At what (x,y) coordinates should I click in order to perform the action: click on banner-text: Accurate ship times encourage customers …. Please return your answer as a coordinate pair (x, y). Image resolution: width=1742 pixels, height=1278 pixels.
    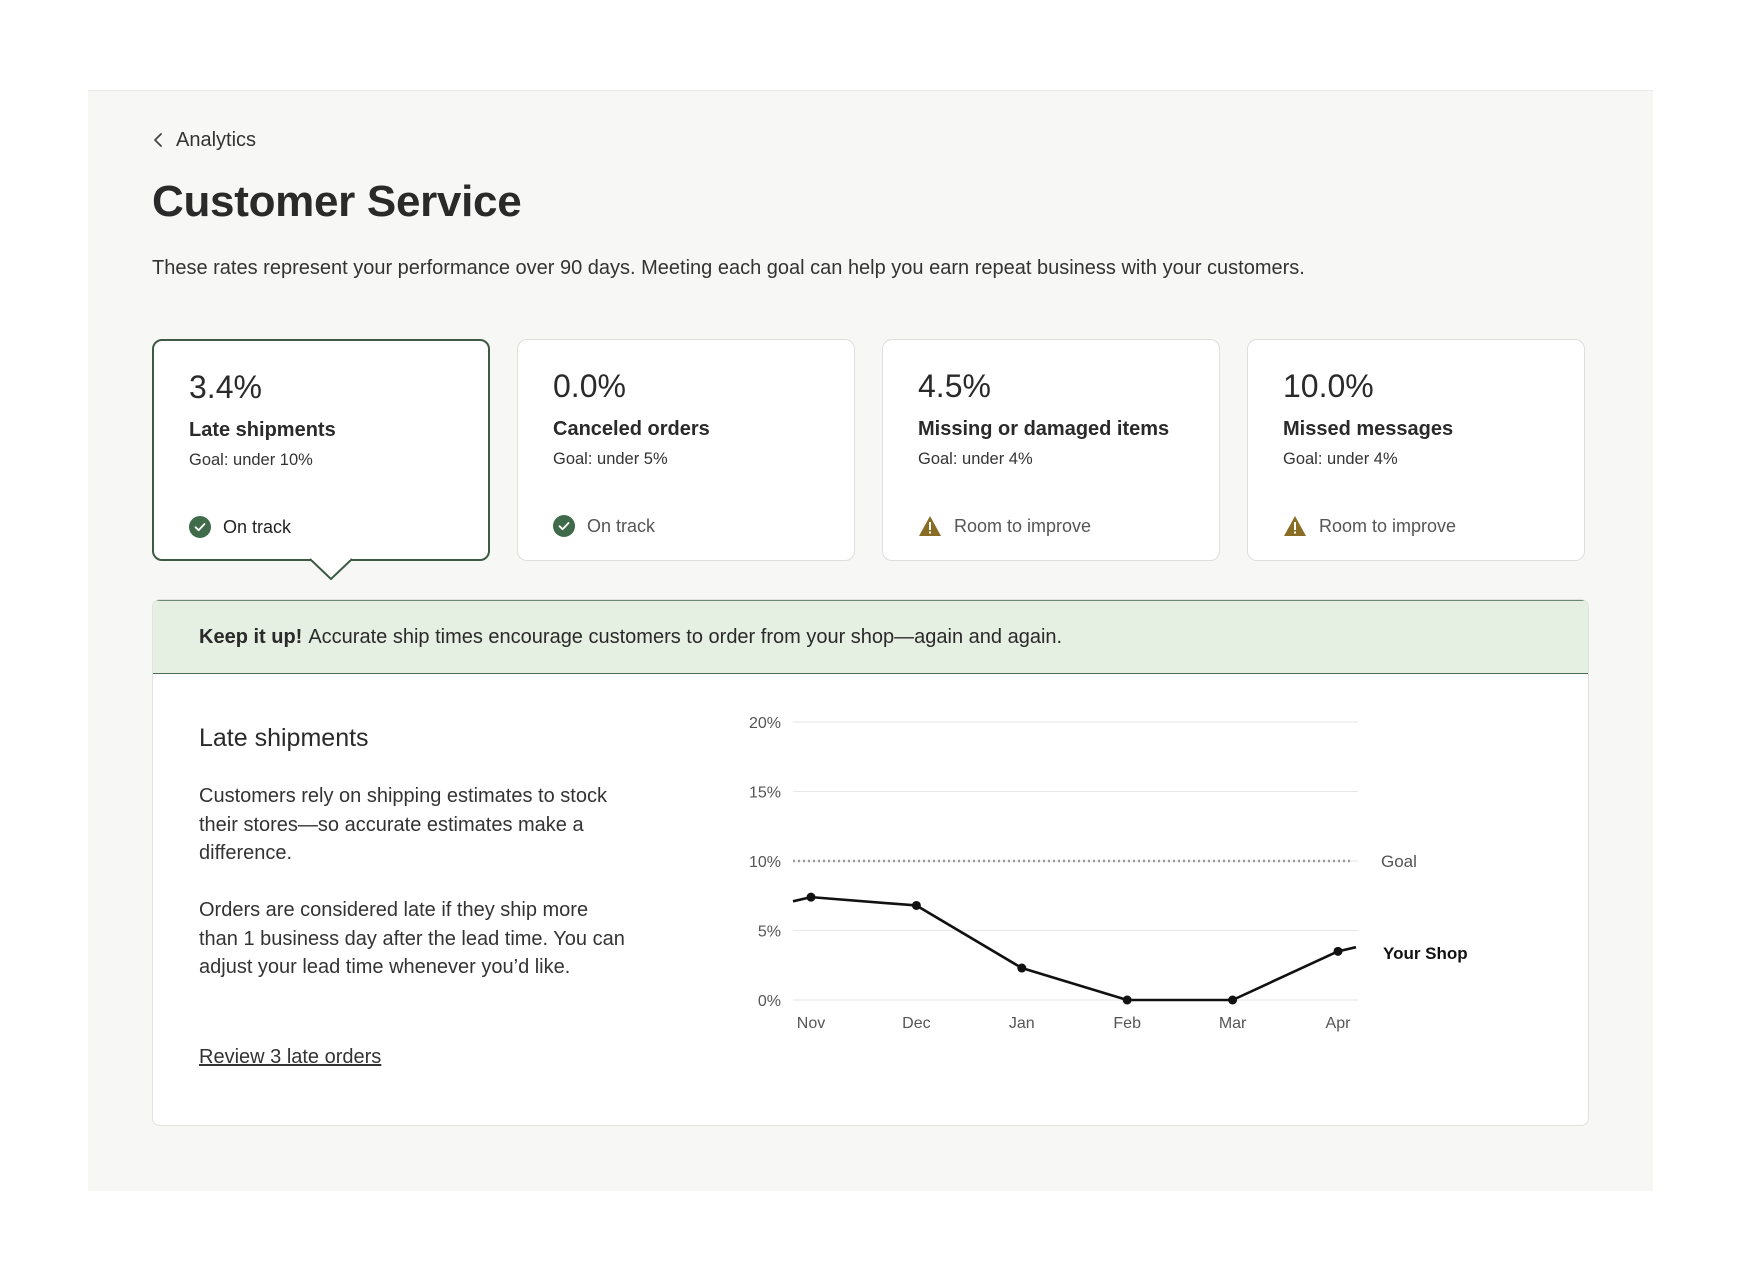
    Looking at the image, I should click on (685, 636).